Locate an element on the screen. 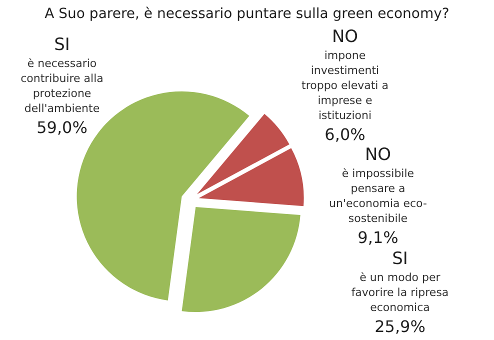 The image size is (494, 340). chart-title: A Suo parere, è necessario puntare sulla green economy? is located at coordinates (247, 14).